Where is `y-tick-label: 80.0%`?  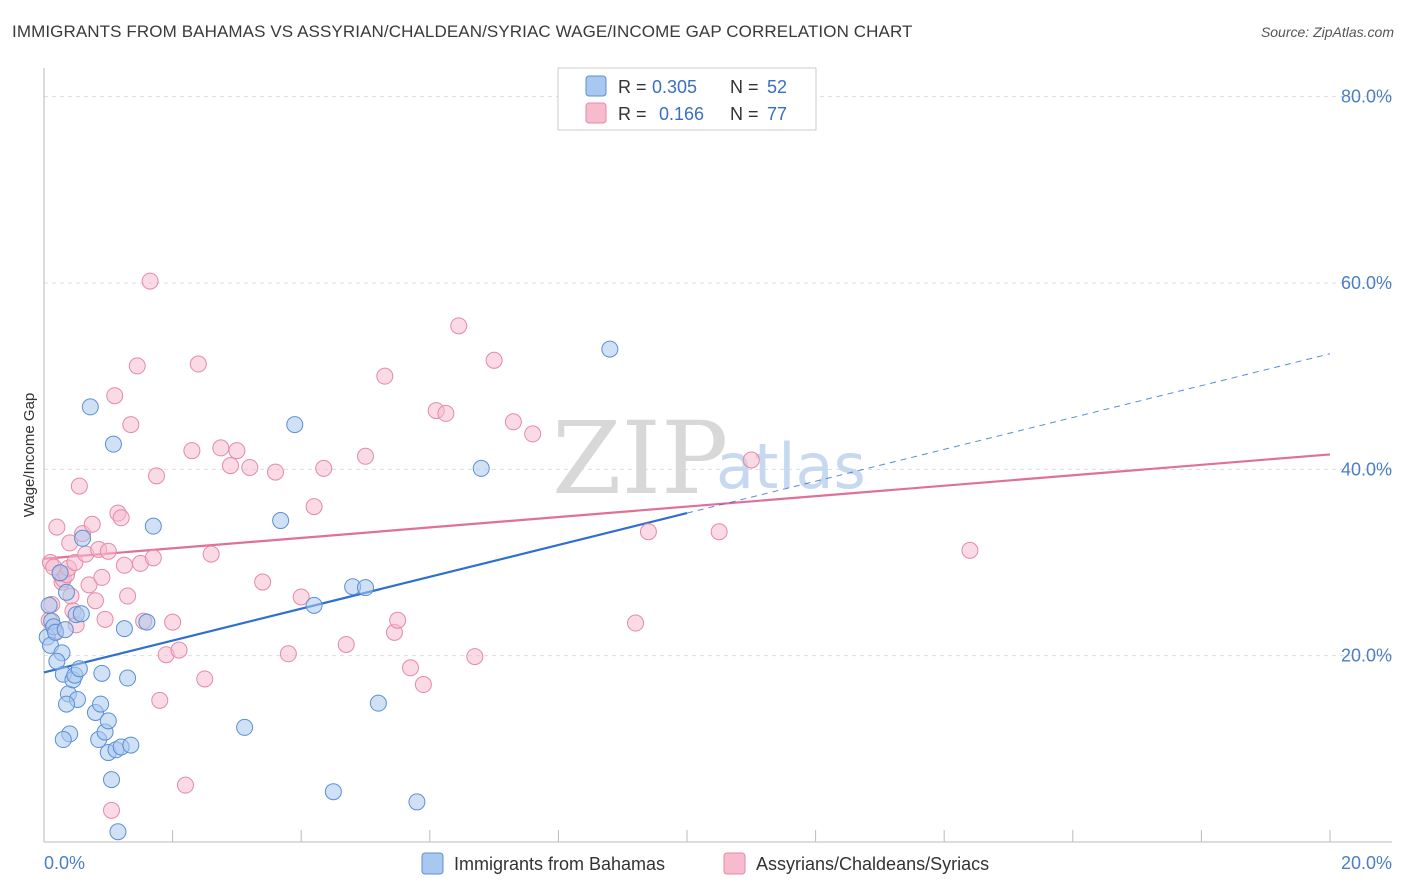
y-tick-label: 80.0% is located at coordinates (1366, 97).